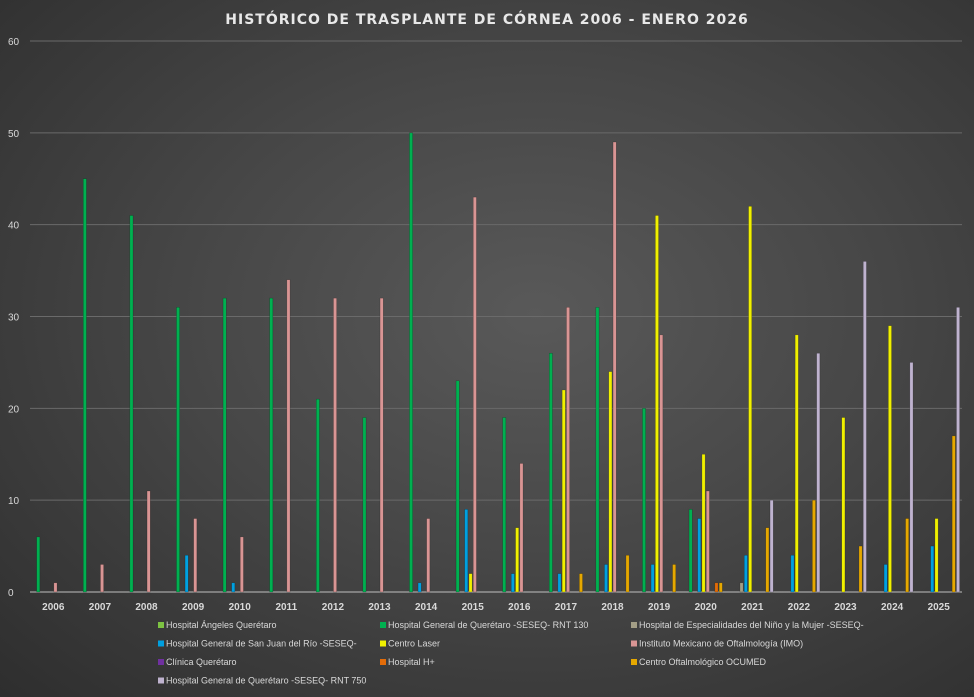 The image size is (974, 697). What do you see at coordinates (14, 42) in the screenshot?
I see `y-tick-label: 60` at bounding box center [14, 42].